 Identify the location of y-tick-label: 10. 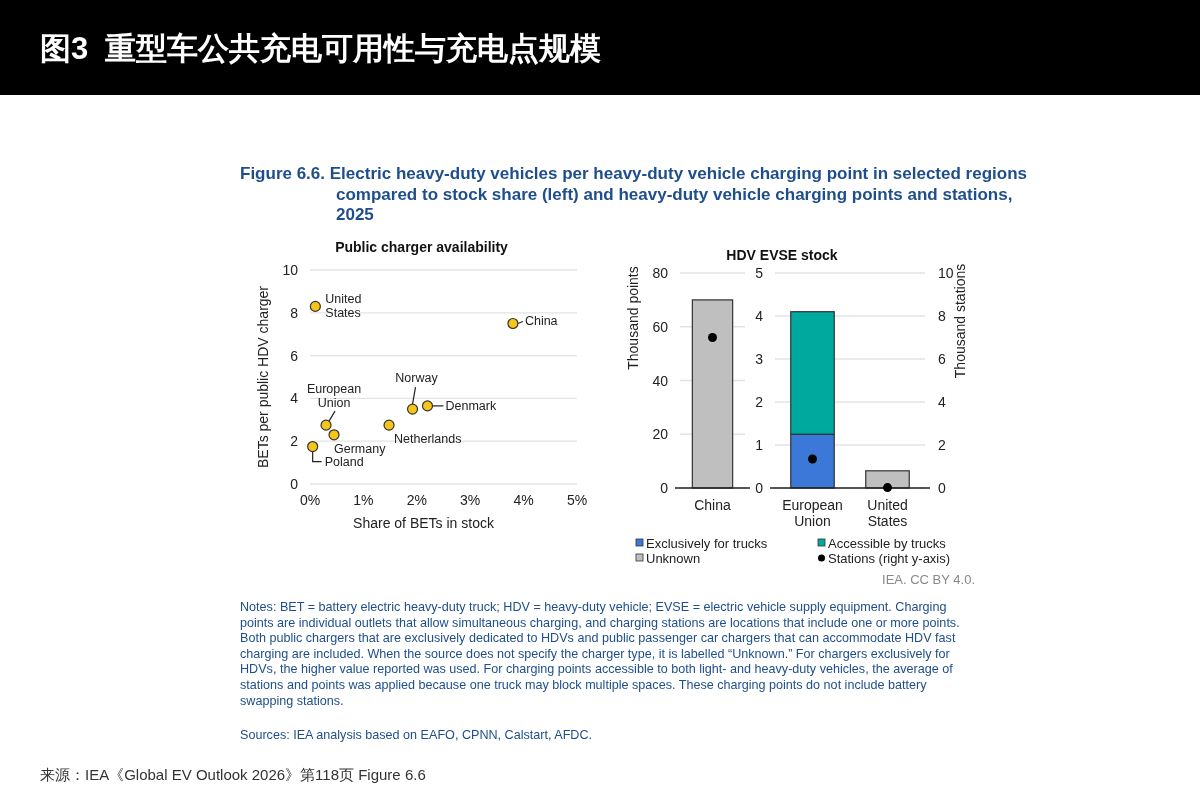
(290, 270).